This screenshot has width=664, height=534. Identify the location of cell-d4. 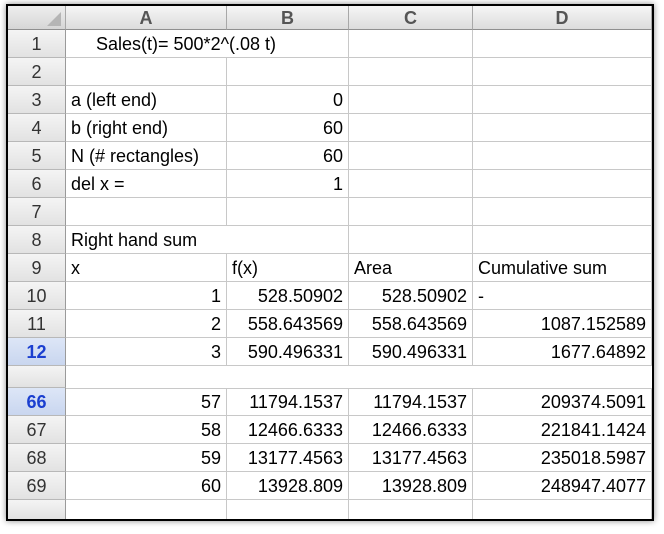
(562, 128).